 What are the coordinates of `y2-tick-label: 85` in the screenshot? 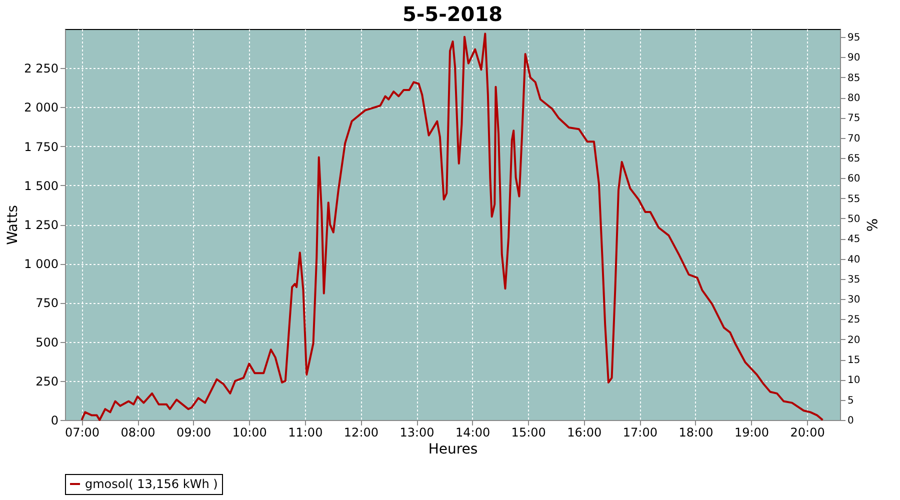 It's located at (854, 78).